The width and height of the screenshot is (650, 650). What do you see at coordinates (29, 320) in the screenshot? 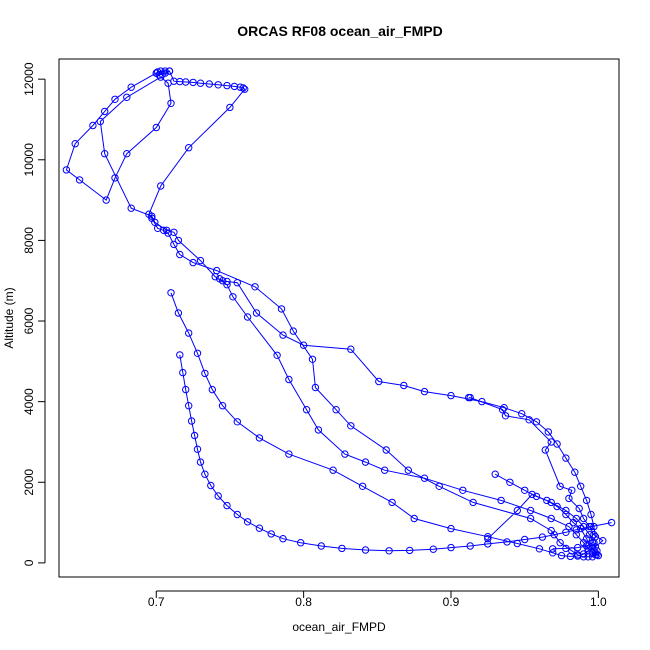
I see `y-tick-label: 6000` at bounding box center [29, 320].